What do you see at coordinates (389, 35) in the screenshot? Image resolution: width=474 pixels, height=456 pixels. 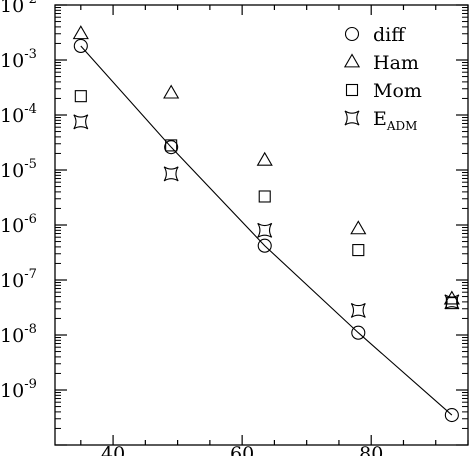 I see `legend-label-diff: diff` at bounding box center [389, 35].